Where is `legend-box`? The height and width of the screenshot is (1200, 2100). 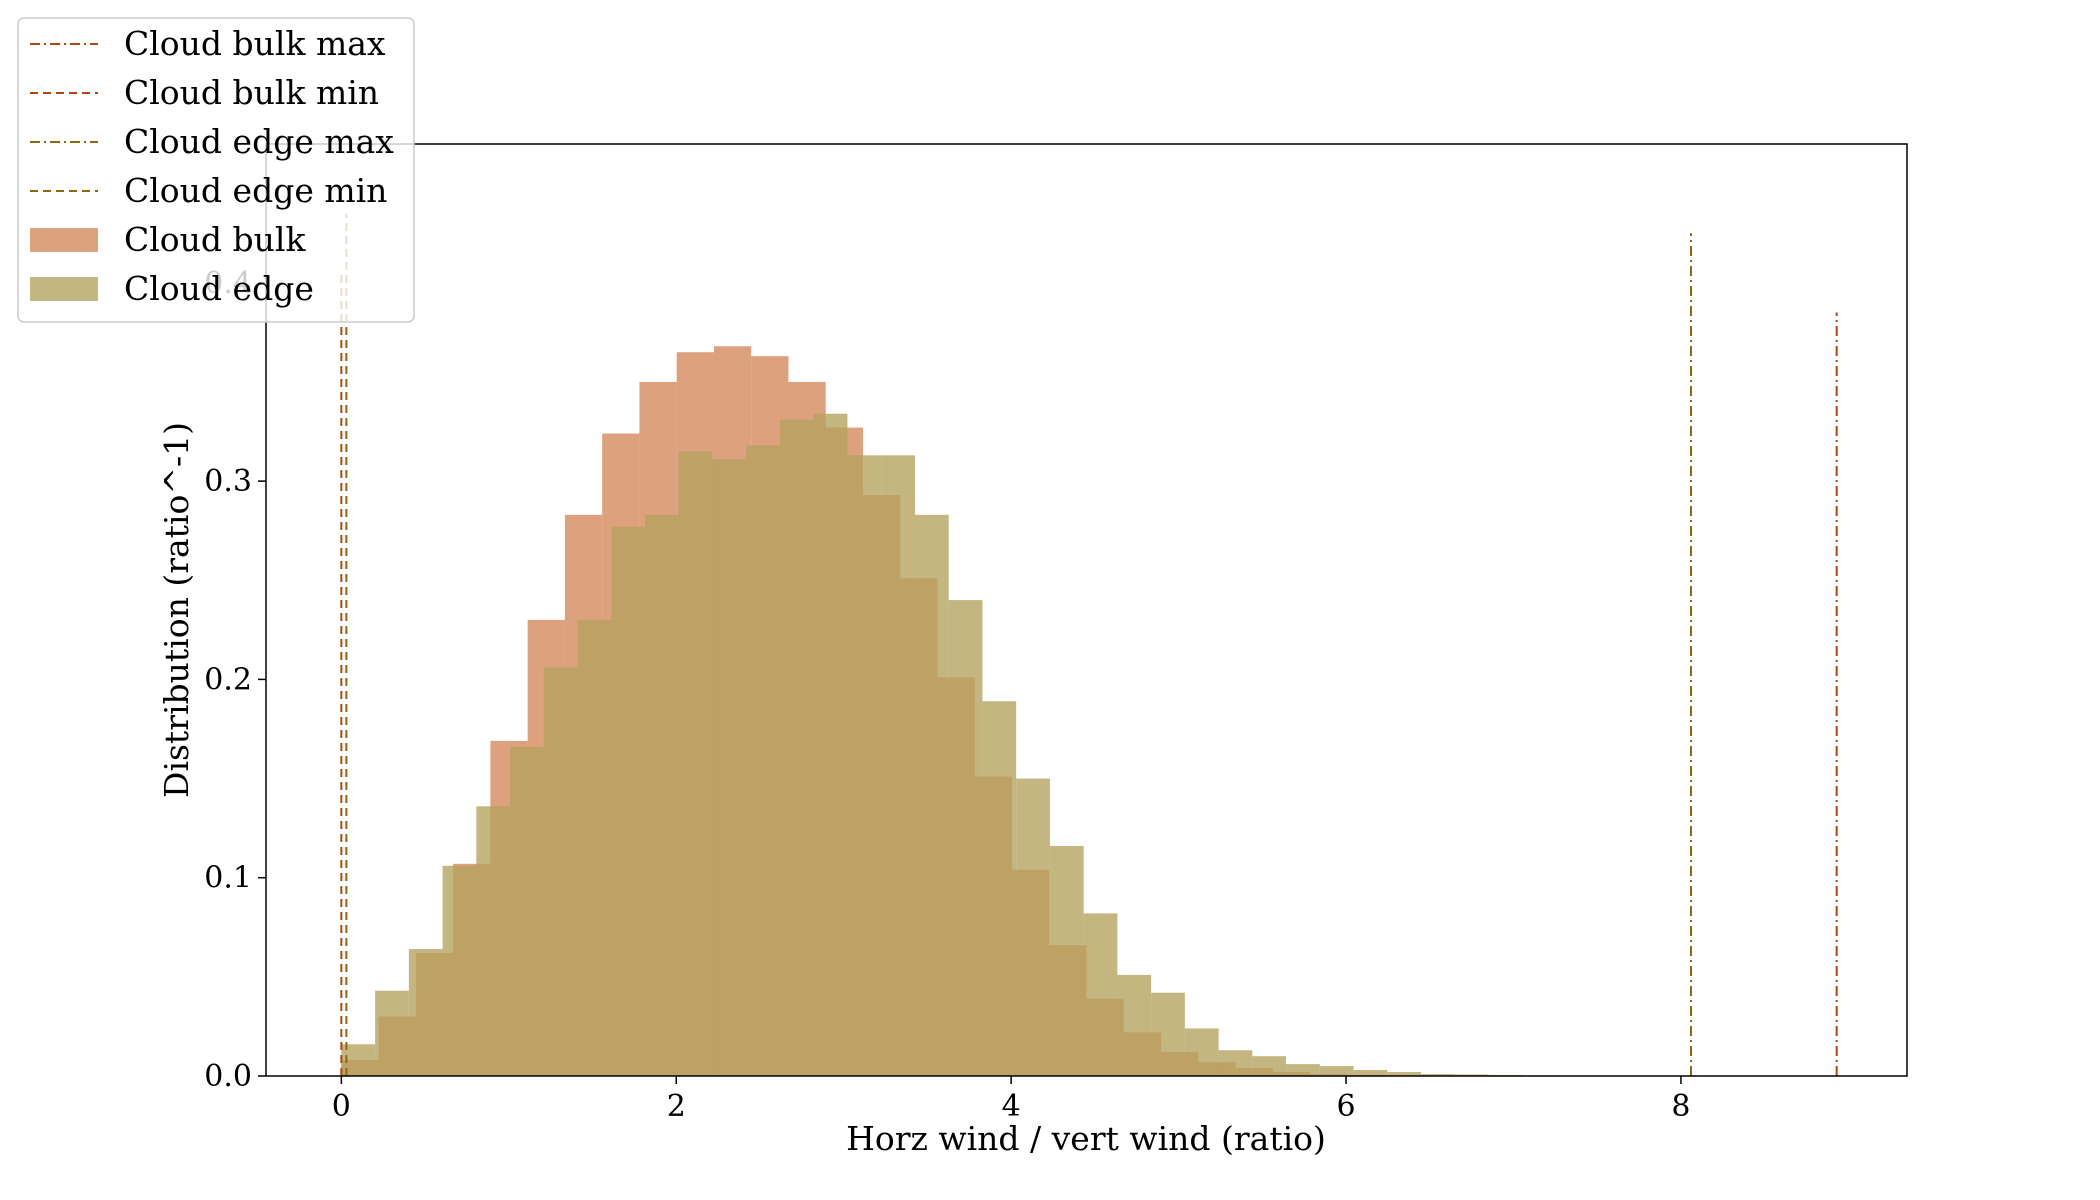 legend-box is located at coordinates (216, 170).